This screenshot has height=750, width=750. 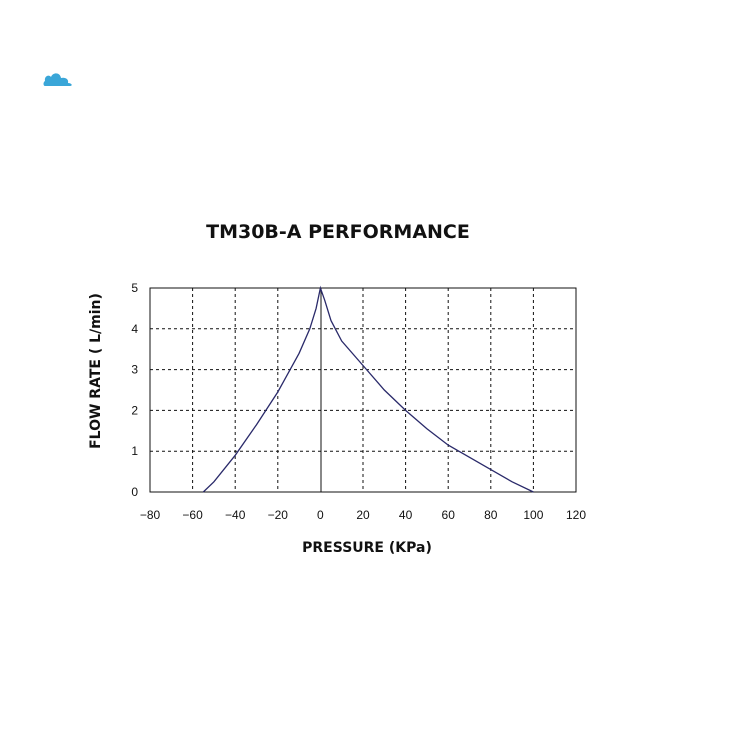 What do you see at coordinates (96, 371) in the screenshot?
I see `y-axis-label: FLOW RATE ( L/min)` at bounding box center [96, 371].